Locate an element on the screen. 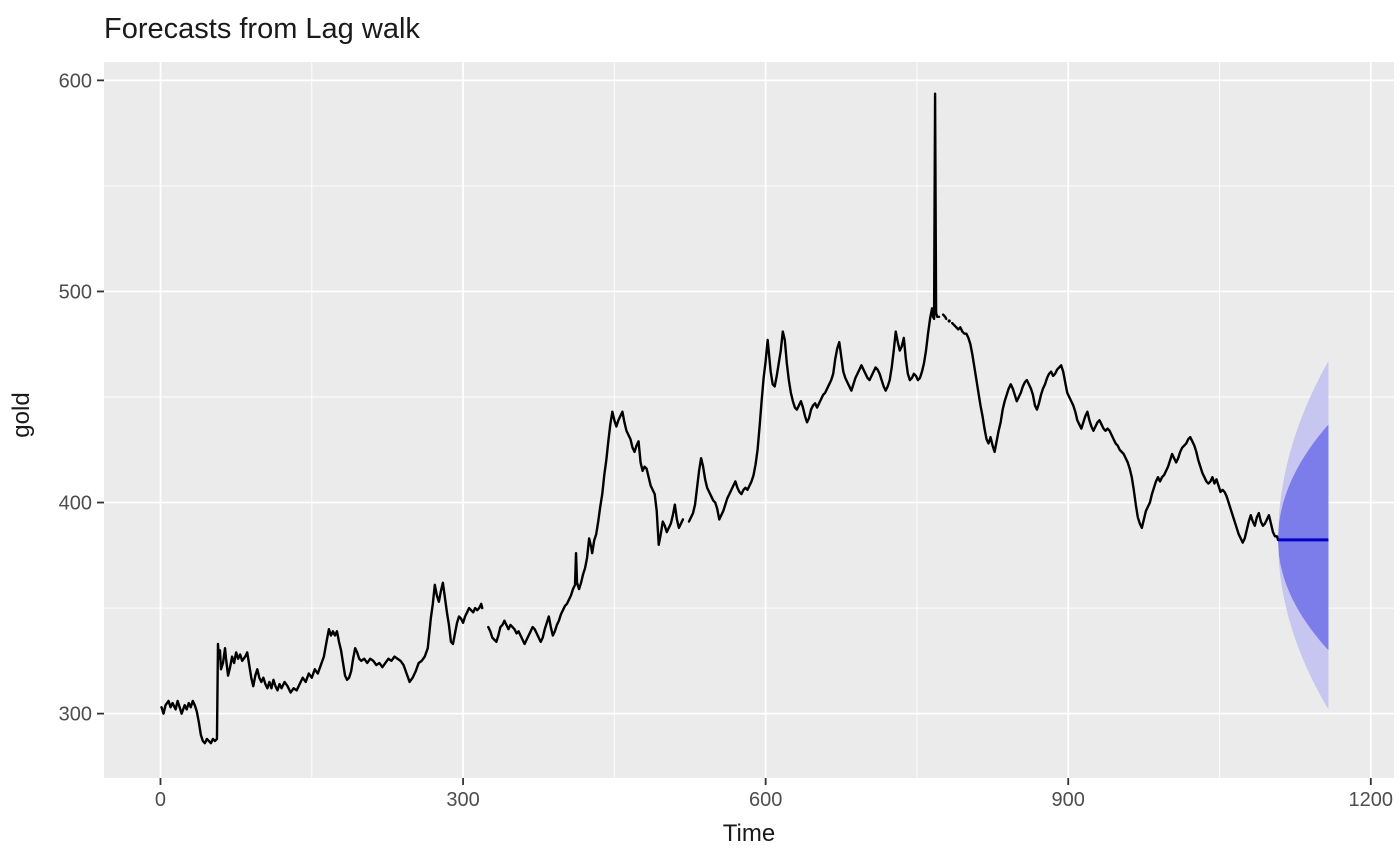  y-tick-label: 300 is located at coordinates (75, 715).